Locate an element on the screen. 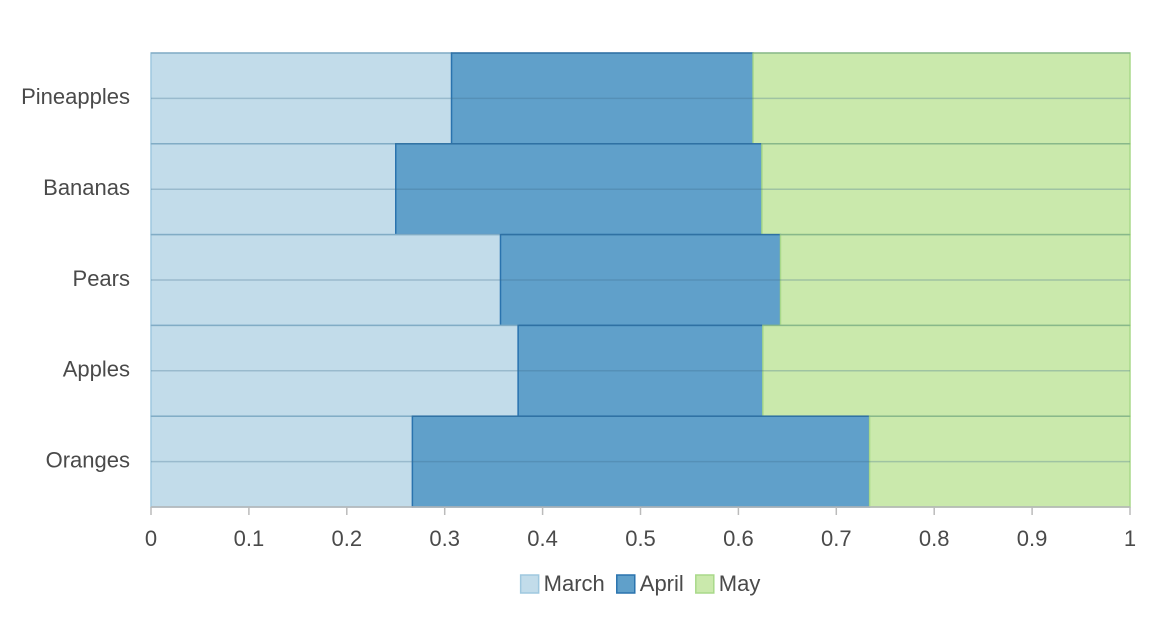  x-tick-label: 0.8 is located at coordinates (934, 538).